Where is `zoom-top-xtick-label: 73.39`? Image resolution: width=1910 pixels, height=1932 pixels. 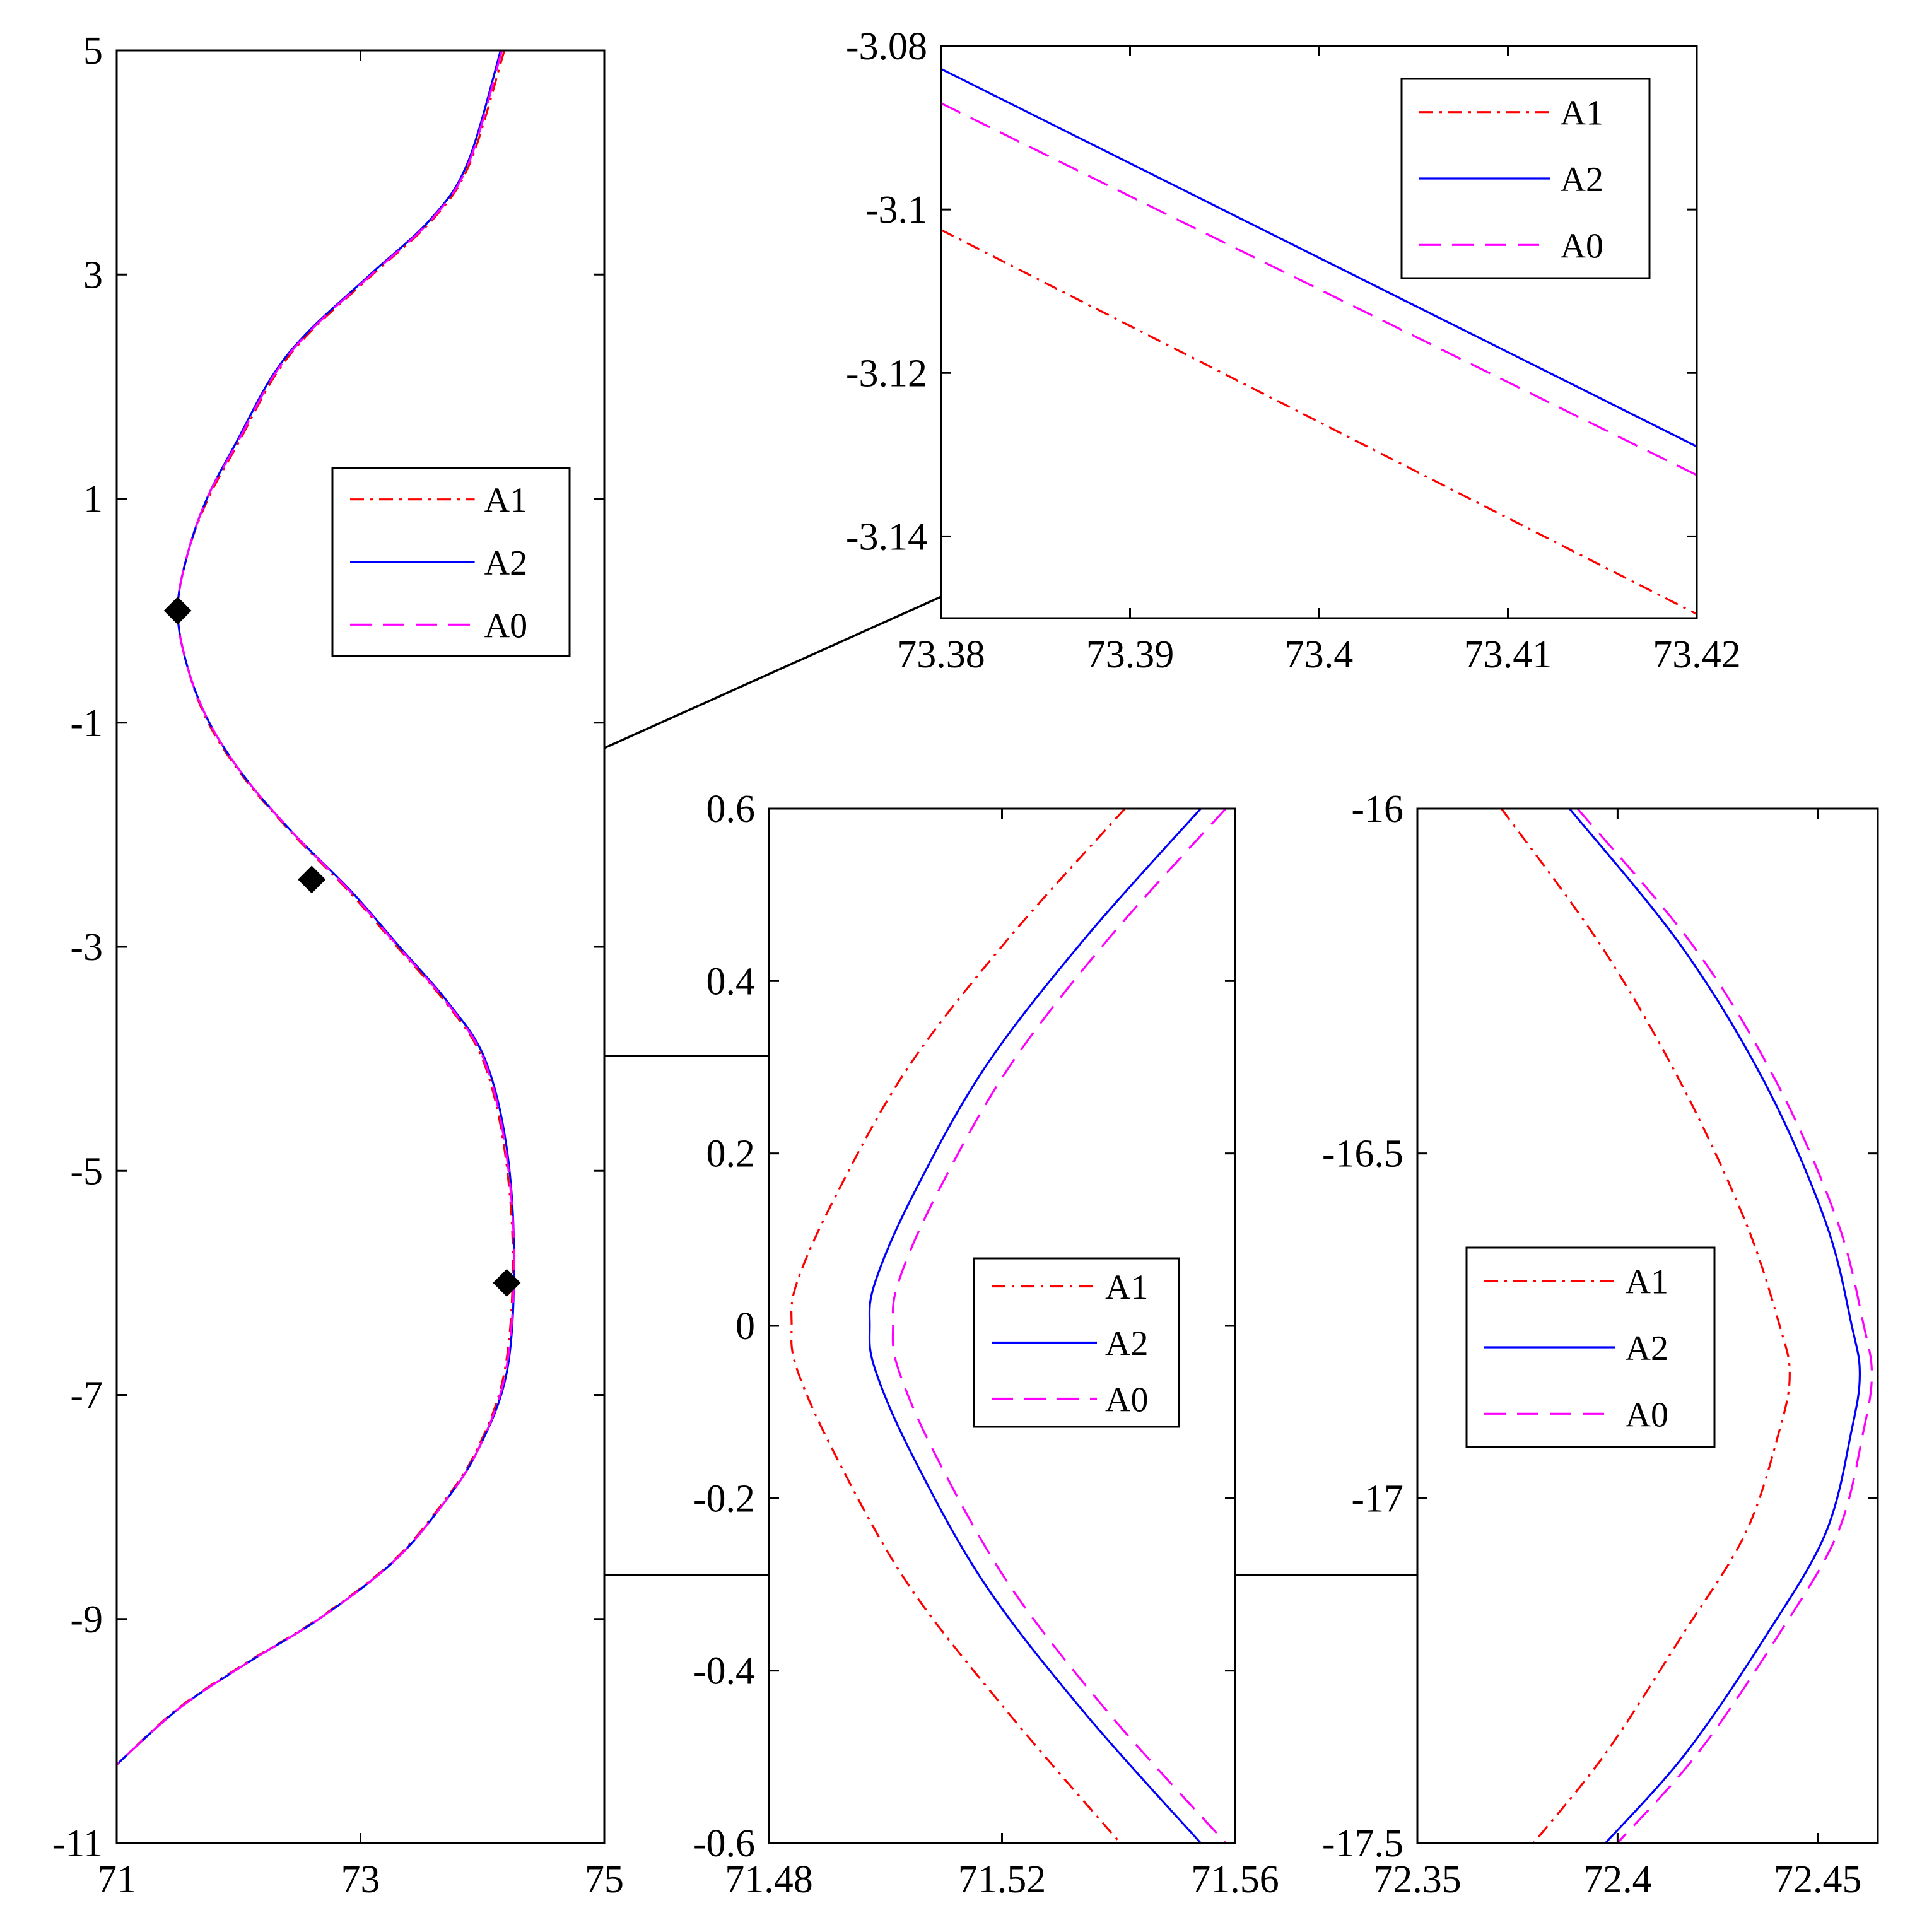 zoom-top-xtick-label: 73.39 is located at coordinates (1131, 654).